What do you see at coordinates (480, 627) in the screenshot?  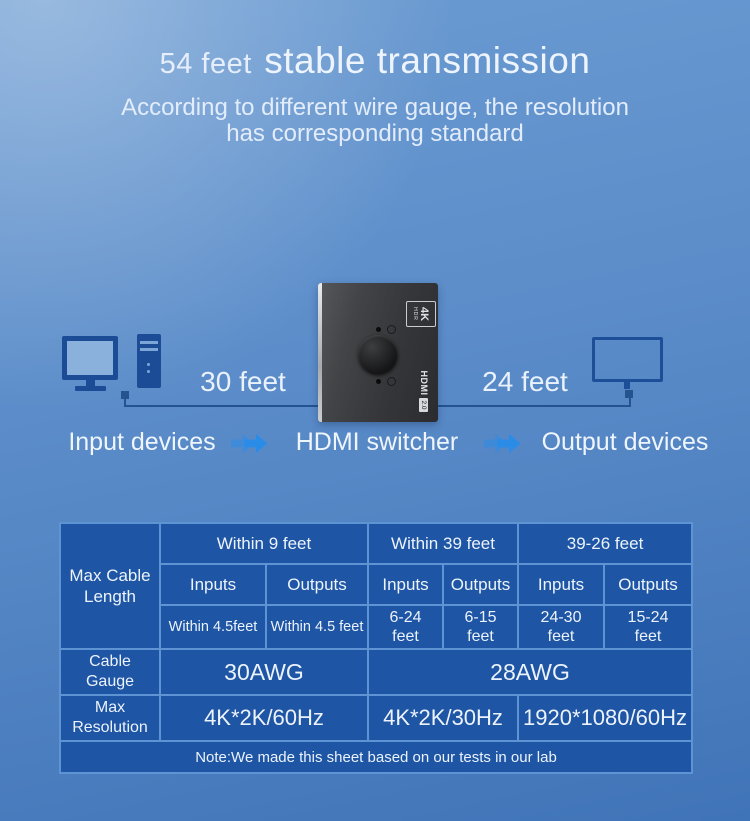 I see `cell-g2-outputs-value: 6-15 feet` at bounding box center [480, 627].